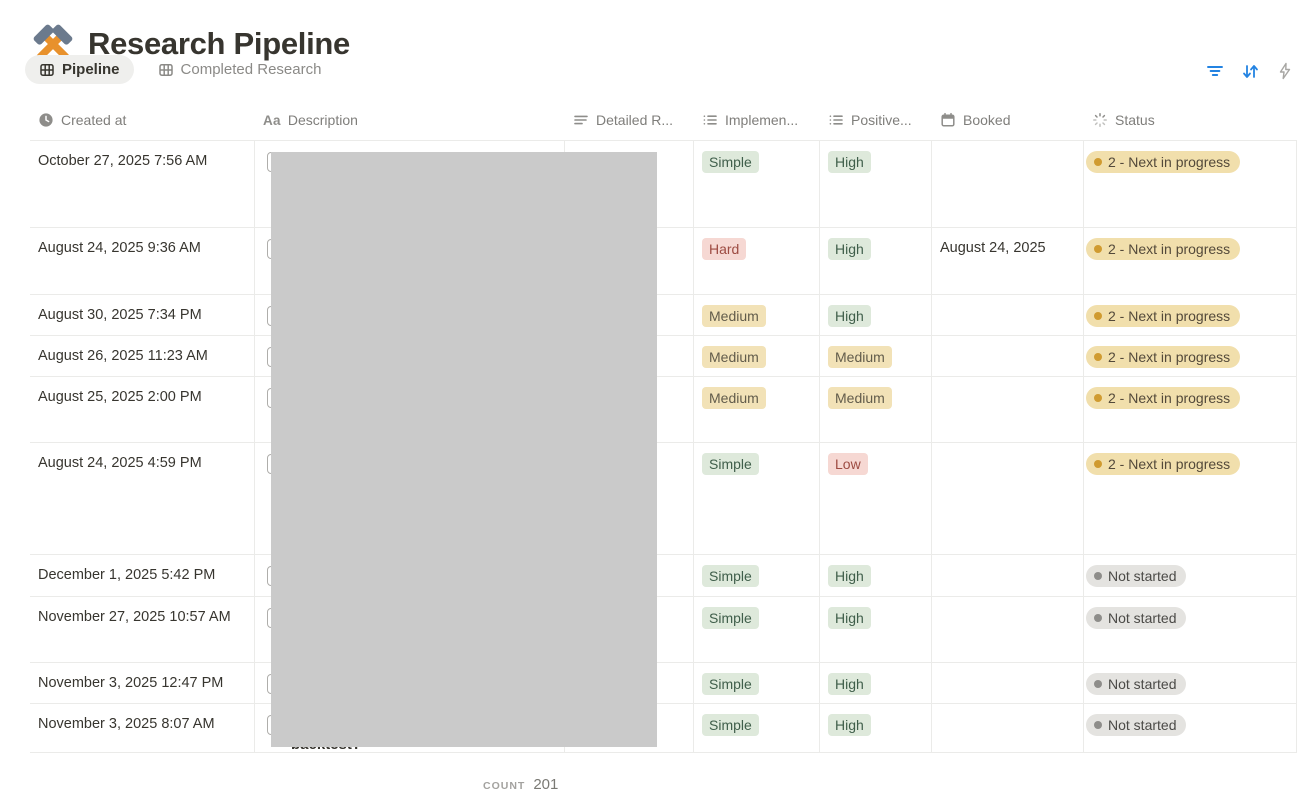  What do you see at coordinates (79, 69) in the screenshot?
I see `tab-pipeline: Pipeline` at bounding box center [79, 69].